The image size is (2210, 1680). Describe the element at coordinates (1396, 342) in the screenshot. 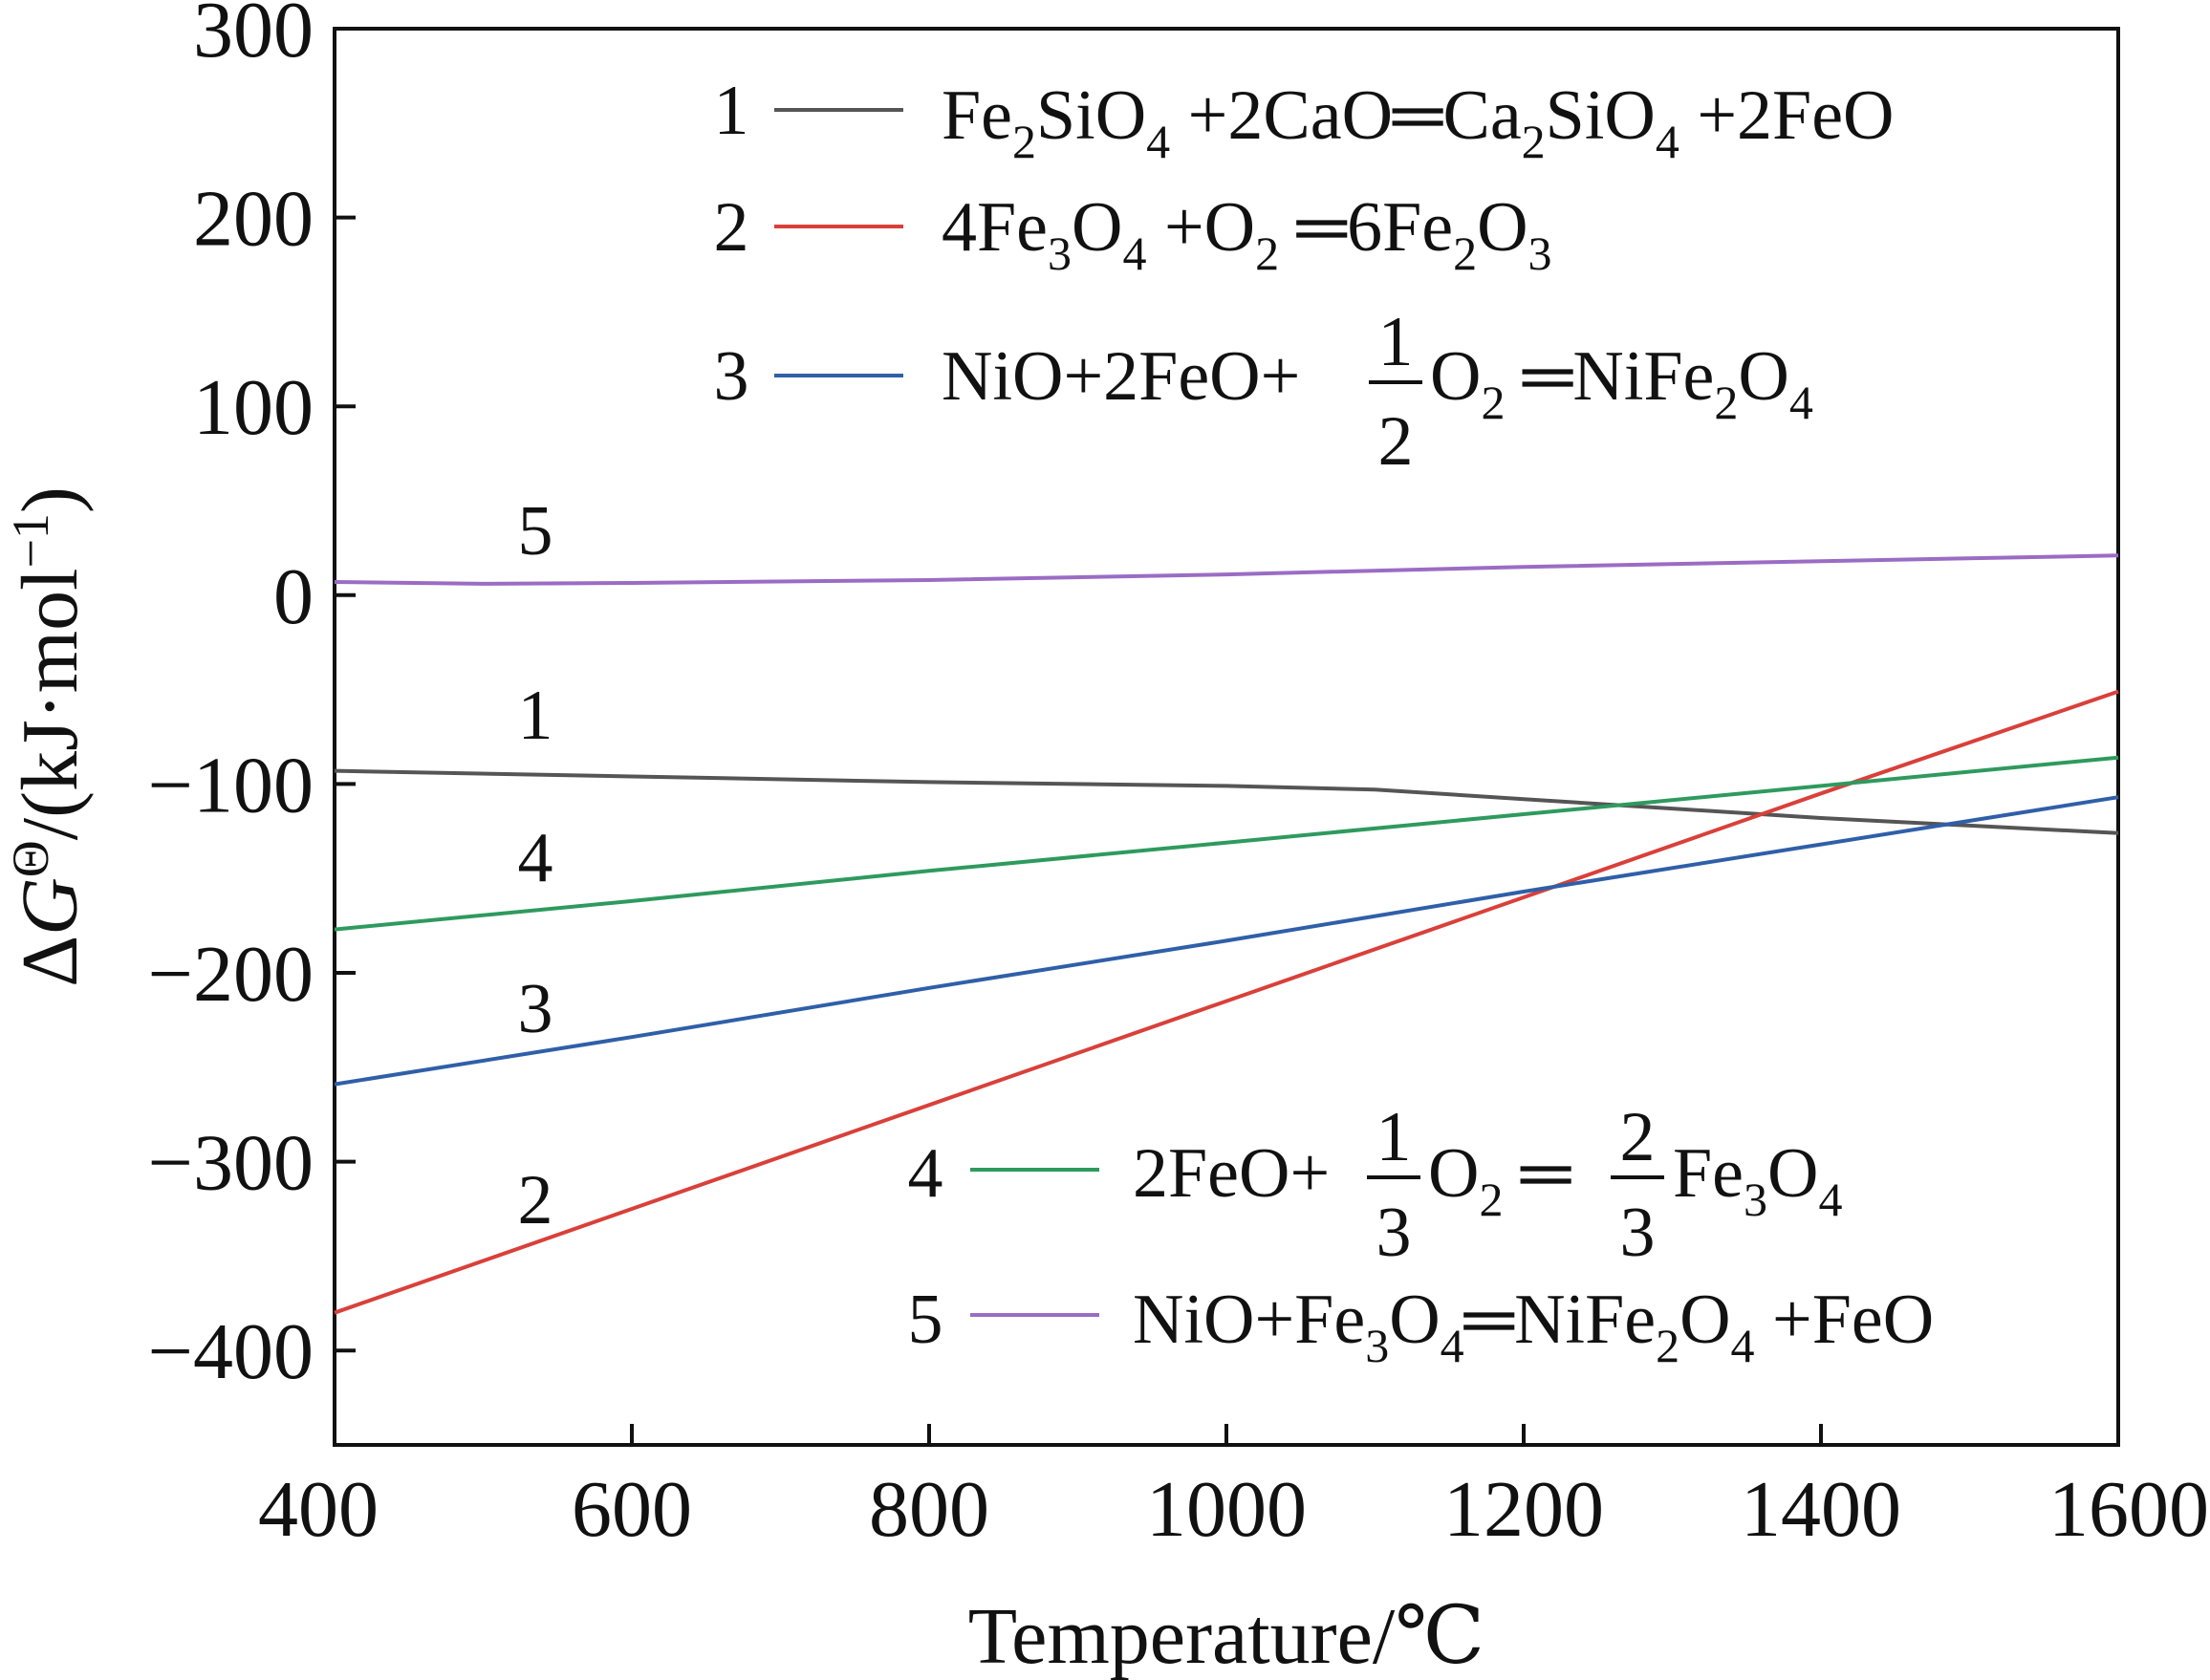

I see `legend-equation-3-frac-num: 1` at that location.